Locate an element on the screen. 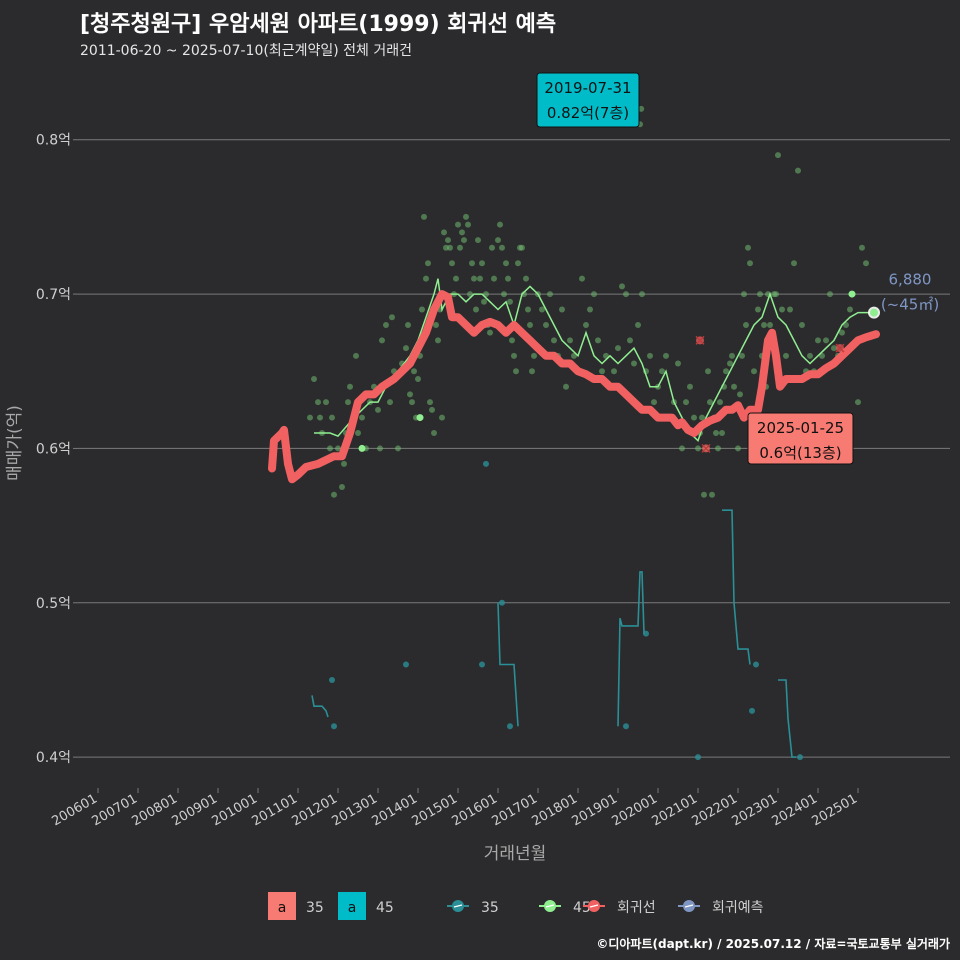 The width and height of the screenshot is (960, 960). markers-layer is located at coordinates (787, 379).